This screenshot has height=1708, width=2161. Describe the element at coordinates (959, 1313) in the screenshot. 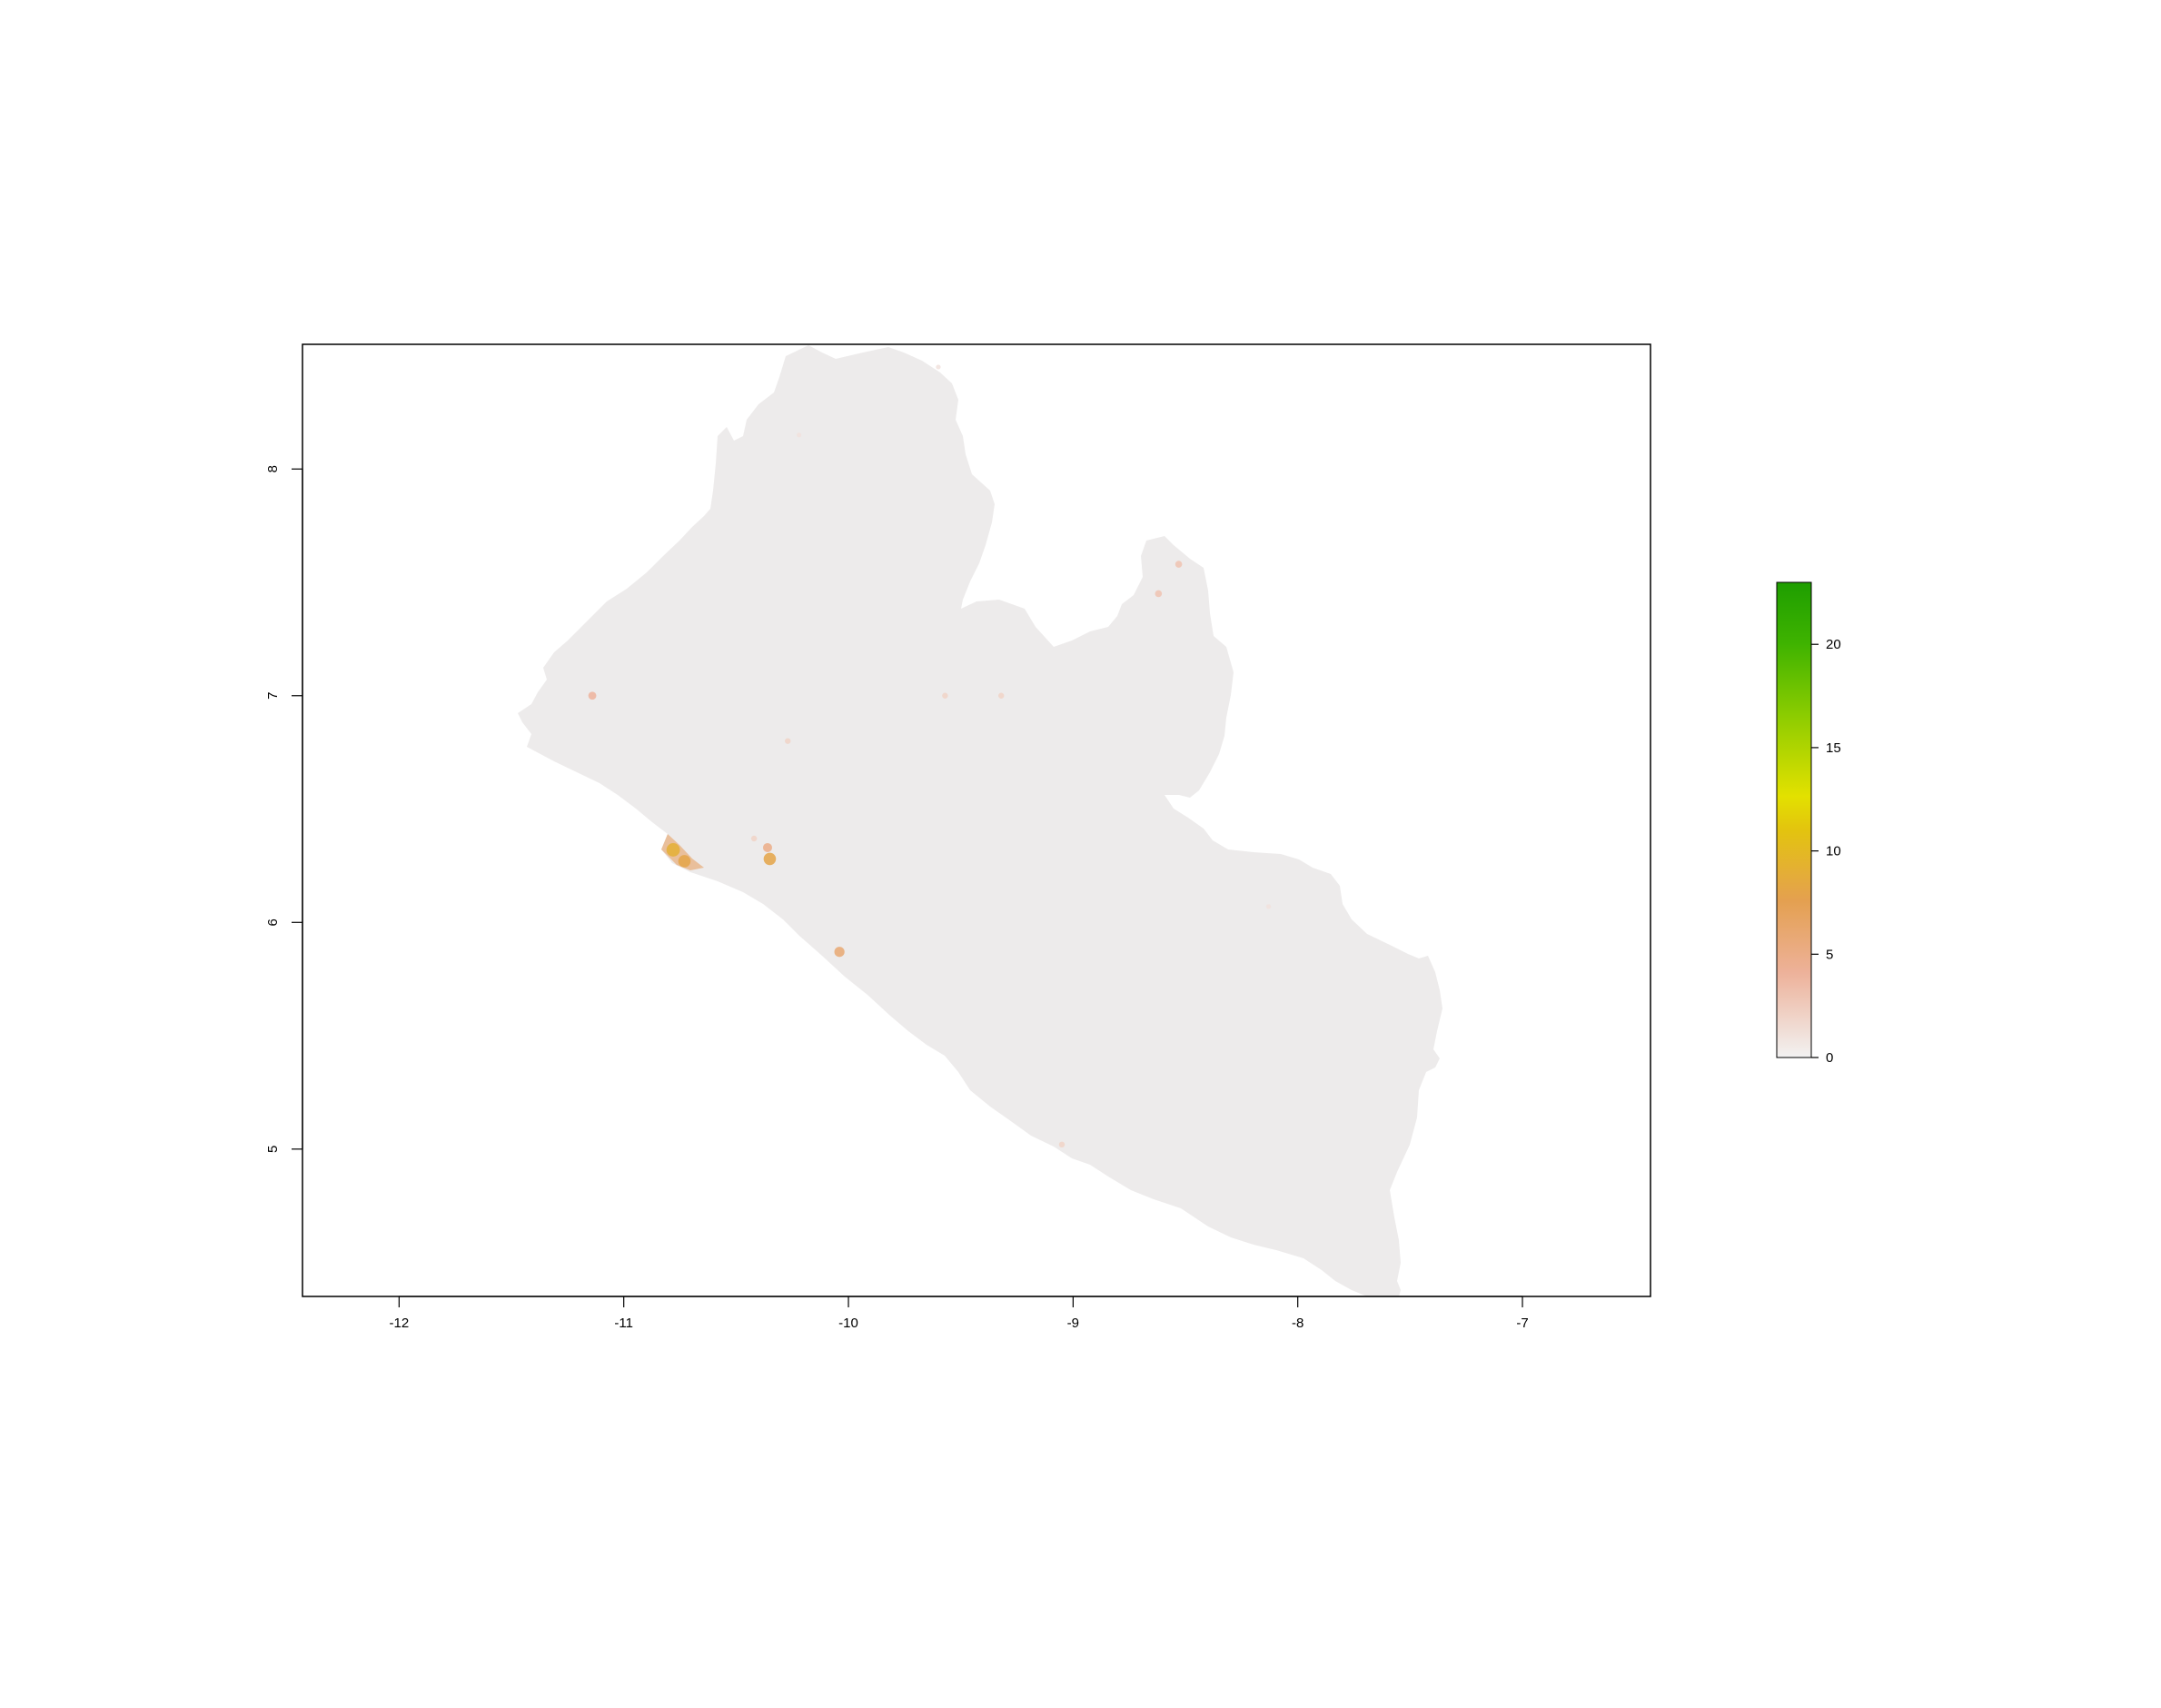

I see `x-axis: -12 -11 -10 -9 -8 -7` at that location.